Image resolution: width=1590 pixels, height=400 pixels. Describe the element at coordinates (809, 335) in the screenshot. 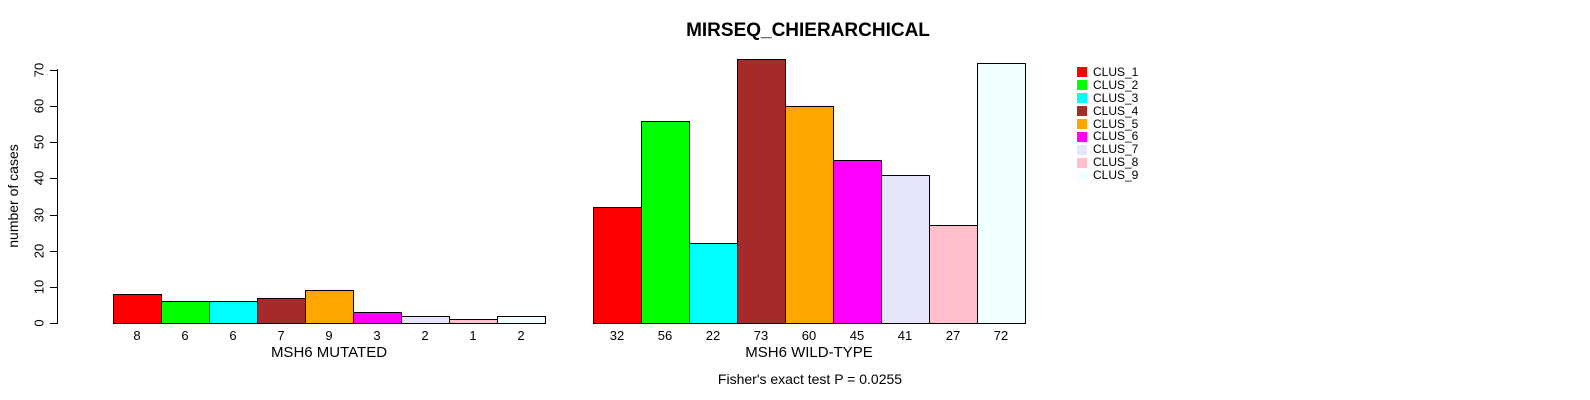

I see `bar-value-label: 60` at that location.